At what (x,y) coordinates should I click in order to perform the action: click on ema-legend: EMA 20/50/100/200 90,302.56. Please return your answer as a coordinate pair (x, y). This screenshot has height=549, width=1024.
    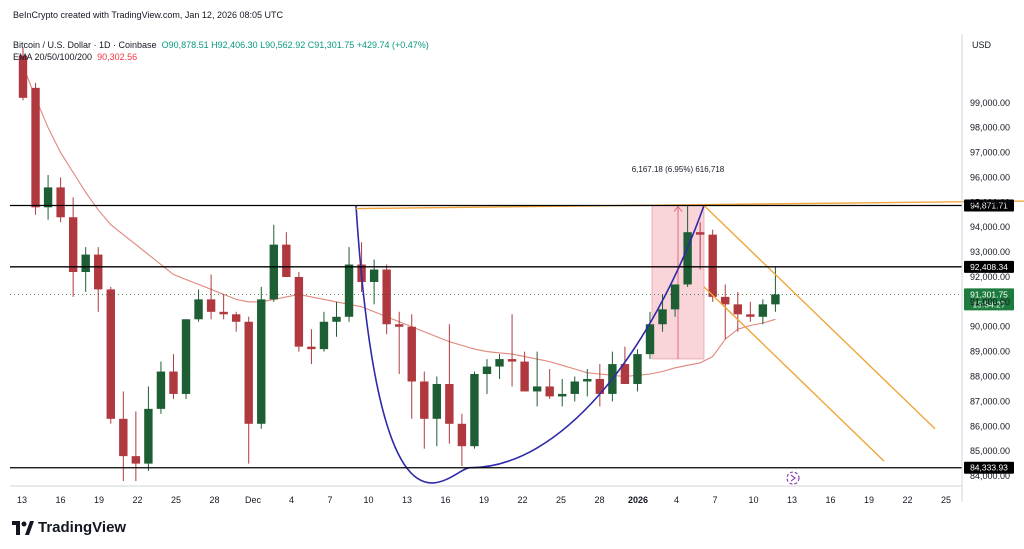
    Looking at the image, I should click on (75, 57).